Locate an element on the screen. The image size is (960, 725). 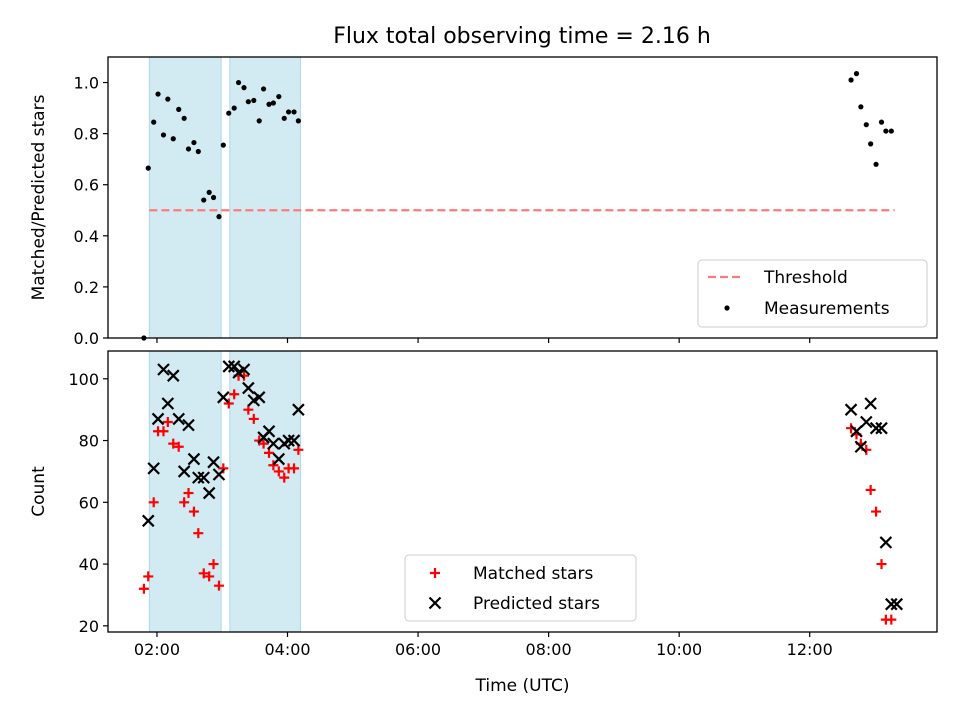
y-tick-label: 80 is located at coordinates (89, 441).